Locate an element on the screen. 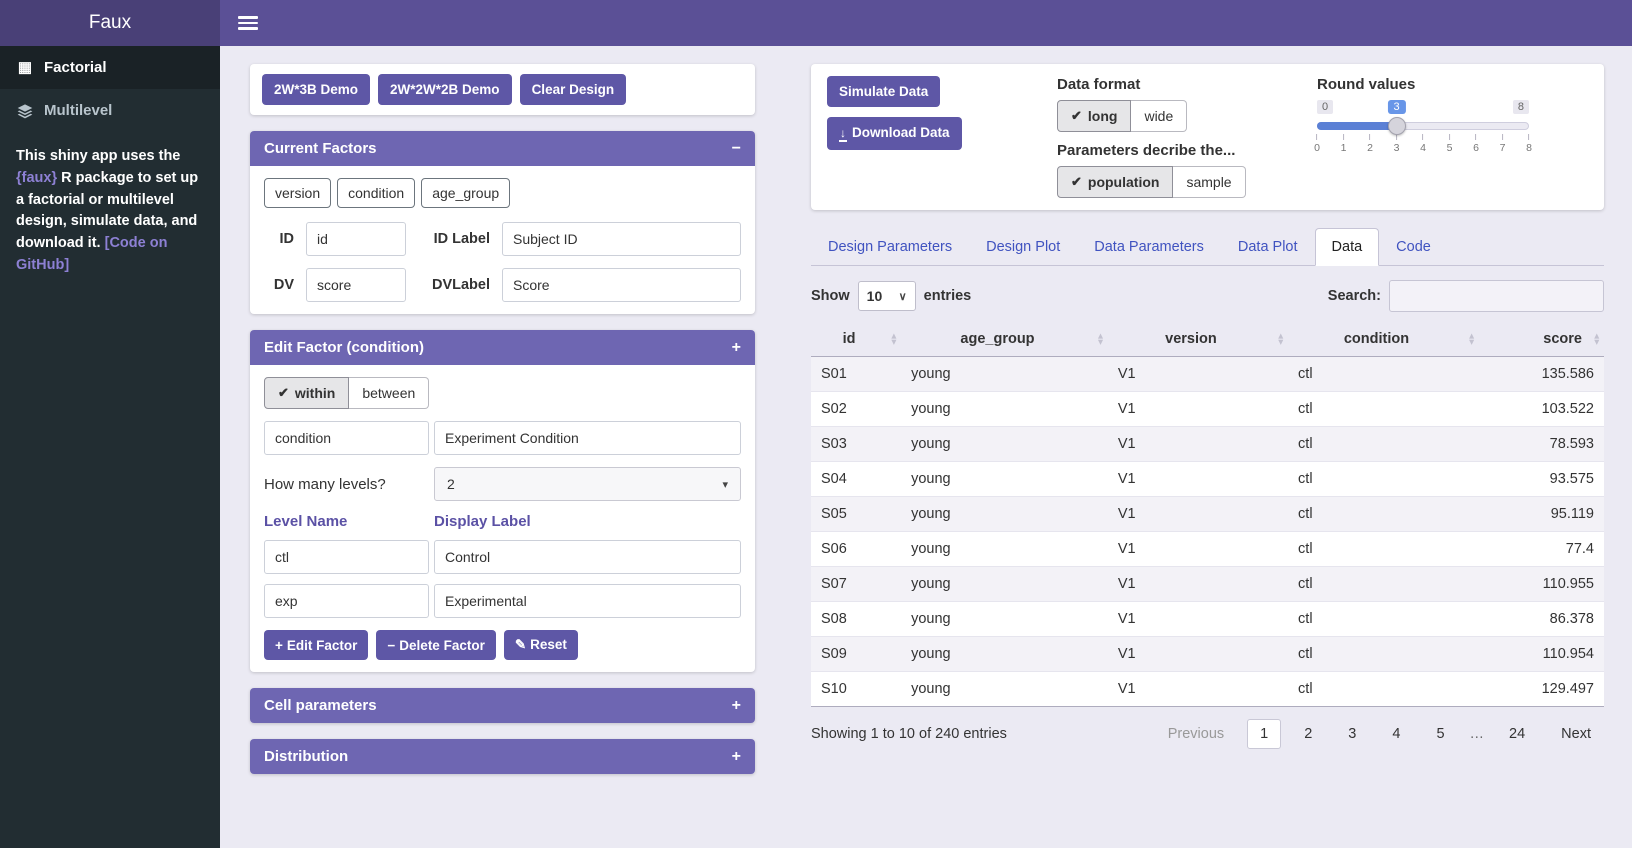 The height and width of the screenshot is (848, 1632). dv-label-input is located at coordinates (621, 285).